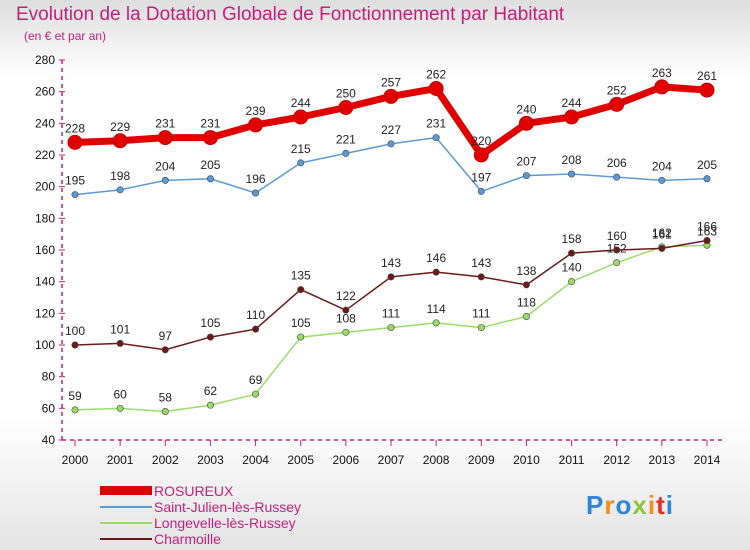 The image size is (750, 550). I want to click on data-label: 244, so click(572, 103).